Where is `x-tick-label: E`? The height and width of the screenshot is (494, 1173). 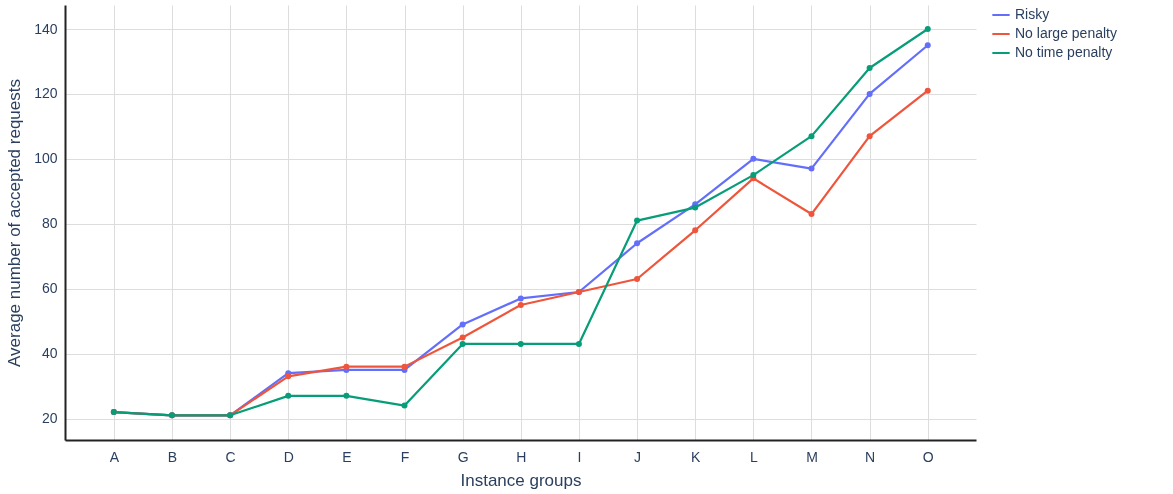 x-tick-label: E is located at coordinates (347, 456).